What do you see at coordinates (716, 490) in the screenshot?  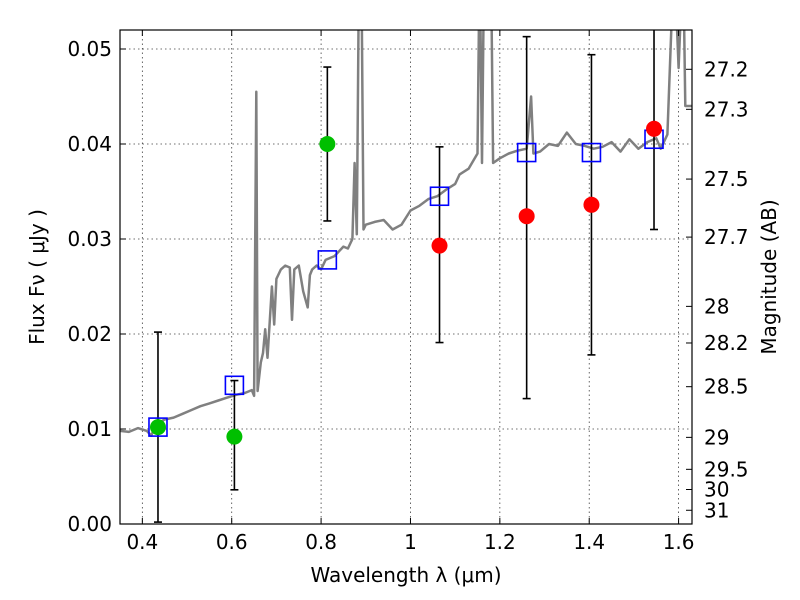 I see `magnitude-tick-label: 30` at bounding box center [716, 490].